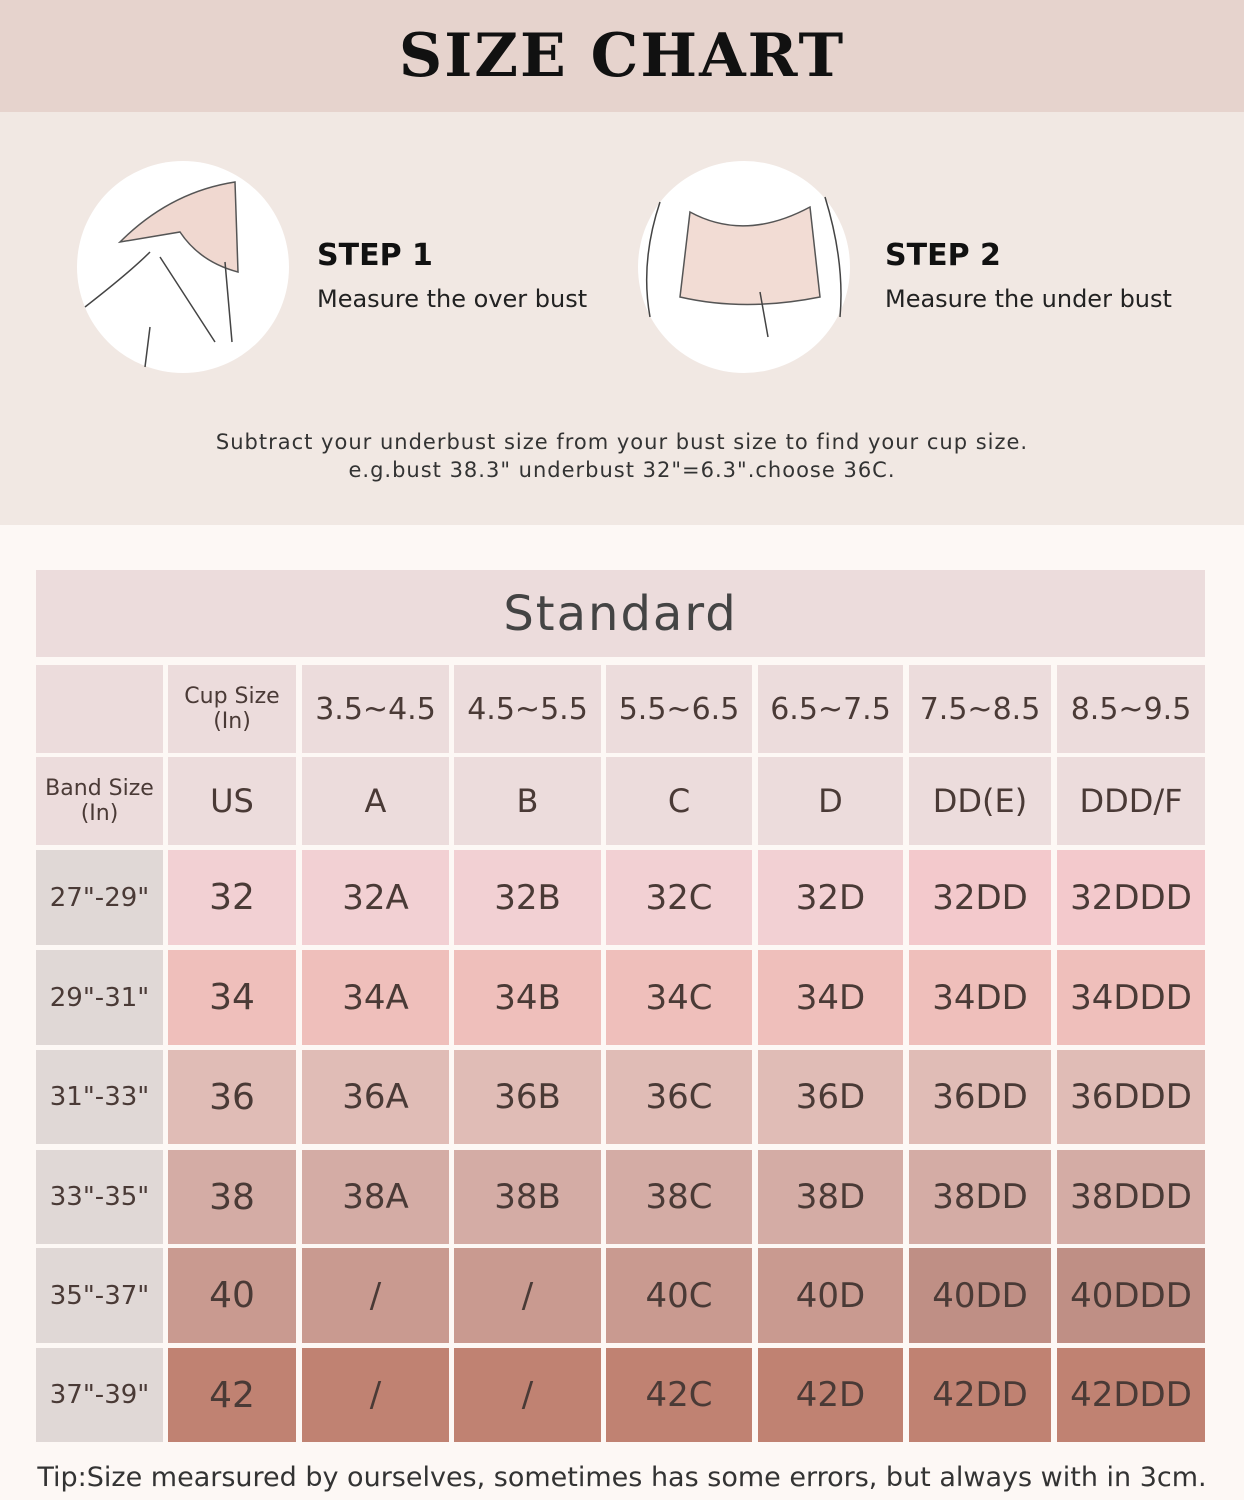 The width and height of the screenshot is (1244, 1500). Describe the element at coordinates (99, 788) in the screenshot. I see `cell-text: Band Size` at that location.